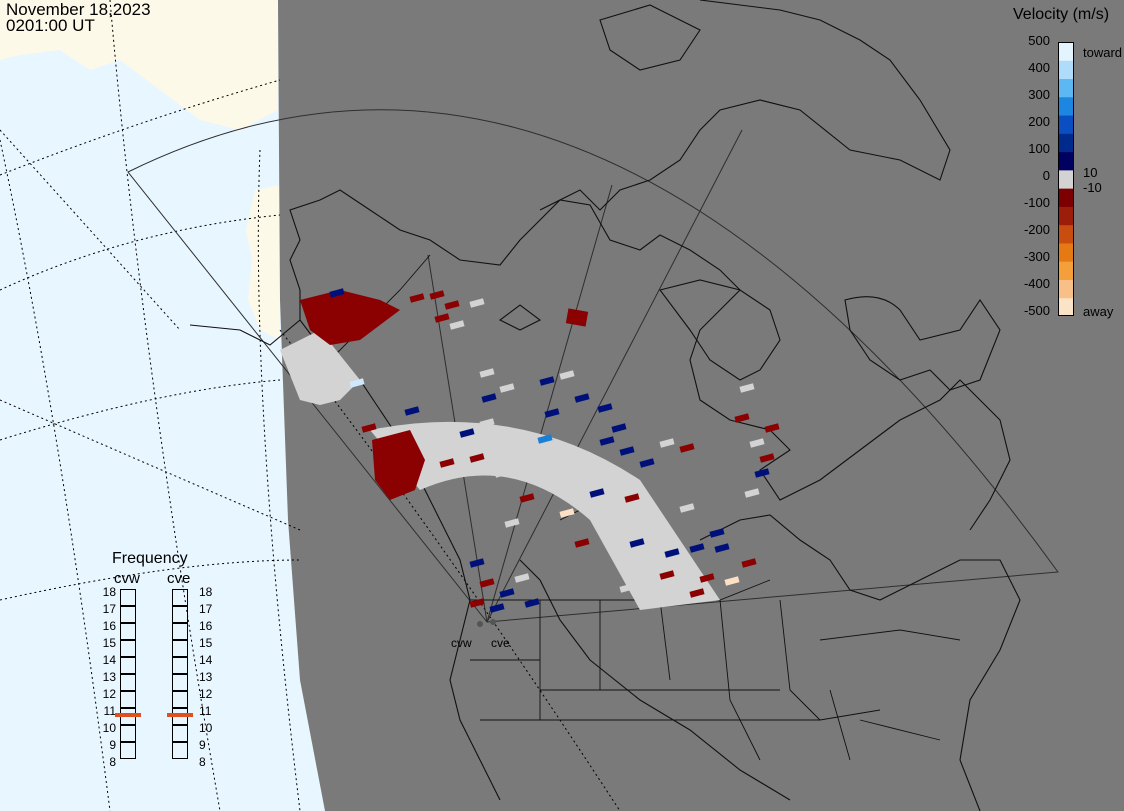 This screenshot has height=811, width=1124. What do you see at coordinates (206, 728) in the screenshot?
I see `frequency-tick-label: 10` at bounding box center [206, 728].